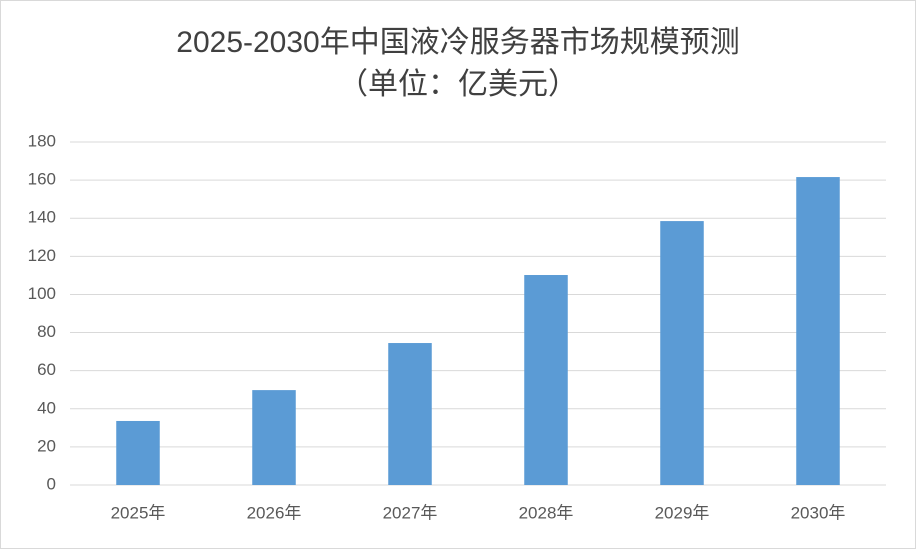  What do you see at coordinates (42, 293) in the screenshot?
I see `y-tick-label: 100` at bounding box center [42, 293].